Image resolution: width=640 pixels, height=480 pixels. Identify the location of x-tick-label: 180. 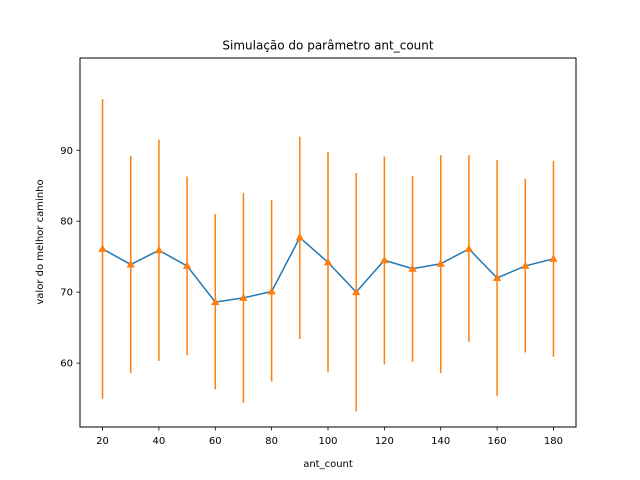
(553, 441).